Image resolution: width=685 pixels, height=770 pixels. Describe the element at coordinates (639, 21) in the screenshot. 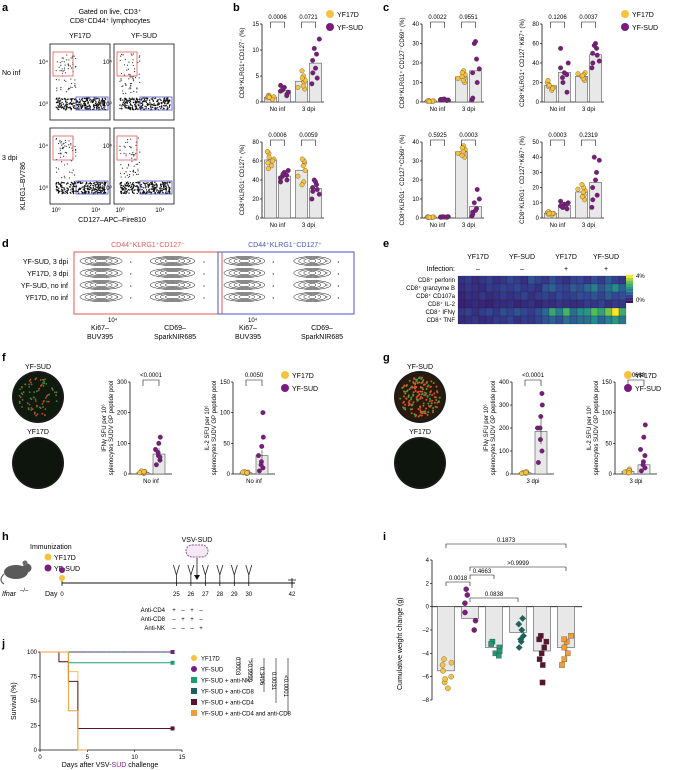

I see `panel-c-legend: YF17D YF-SUD` at that location.